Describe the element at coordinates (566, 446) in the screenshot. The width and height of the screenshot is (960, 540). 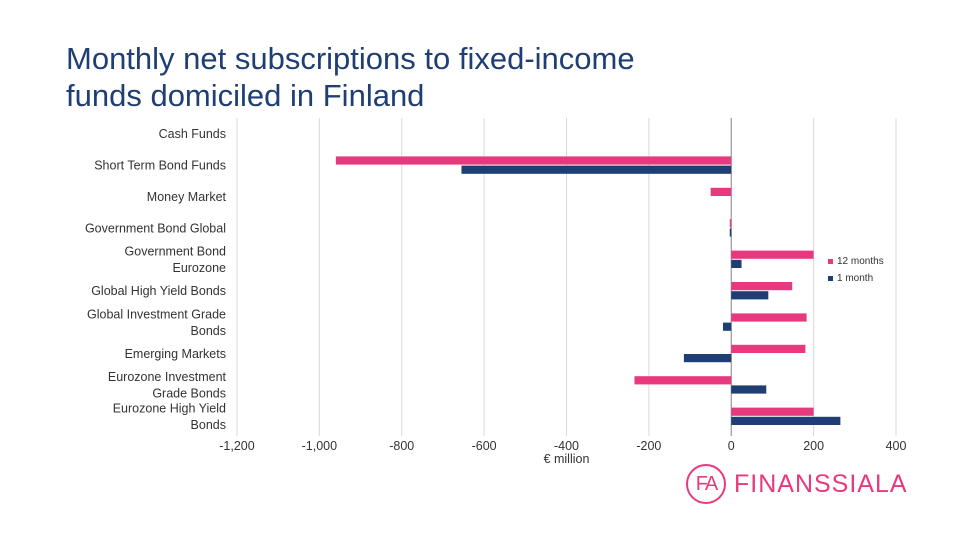
I see `x-tick-label: -400` at that location.